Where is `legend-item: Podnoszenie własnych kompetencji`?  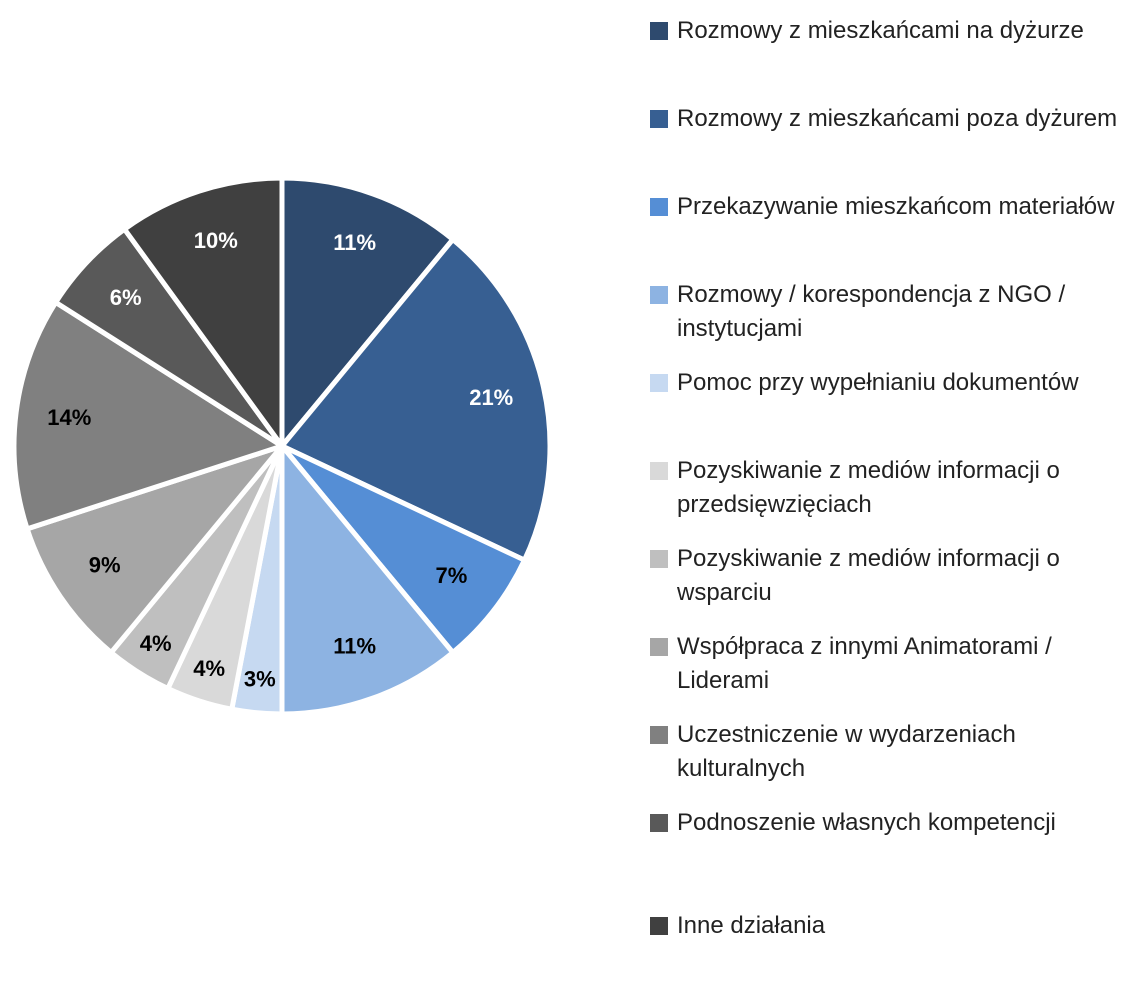 legend-item: Podnoszenie własnych kompetencji is located at coordinates (898, 850).